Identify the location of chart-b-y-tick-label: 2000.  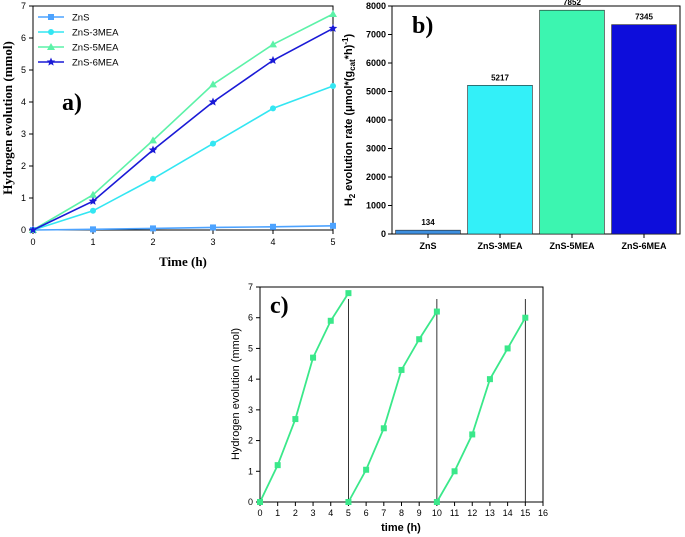
(376, 177).